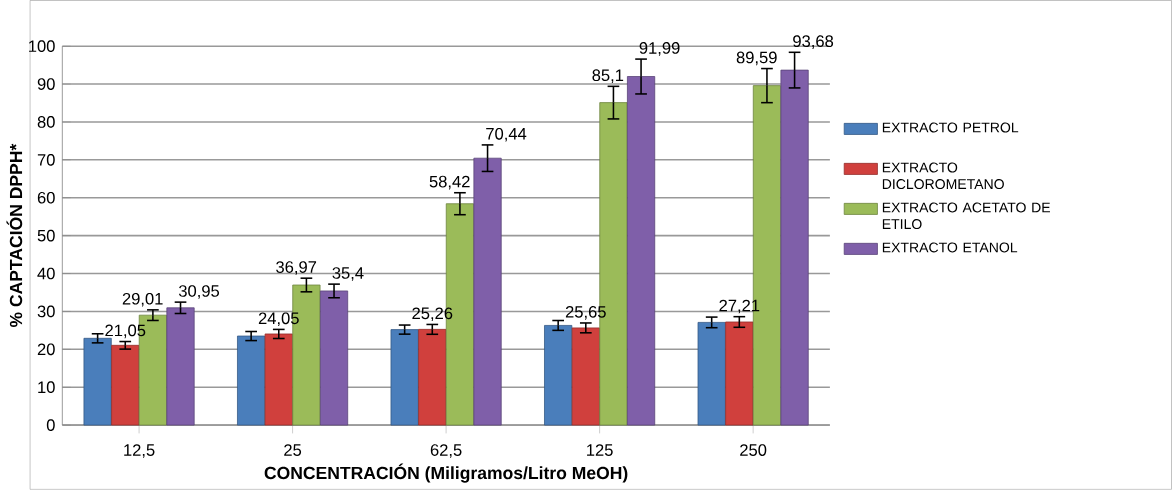  What do you see at coordinates (14, 235) in the screenshot?
I see `y-axis-title: % CAPTACIÓN DPPH*` at bounding box center [14, 235].